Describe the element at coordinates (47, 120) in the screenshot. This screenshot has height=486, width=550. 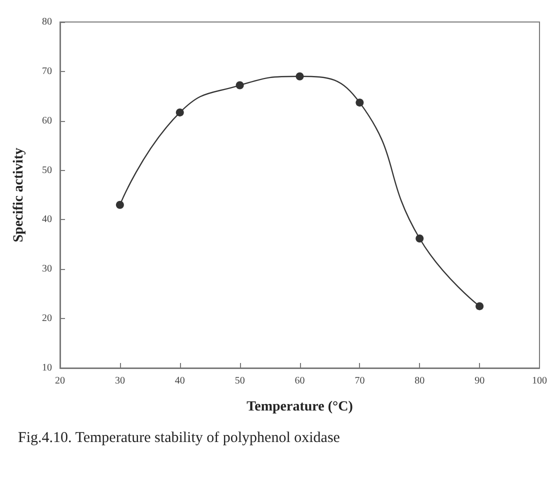
I see `y-tick-label: 60` at that location.